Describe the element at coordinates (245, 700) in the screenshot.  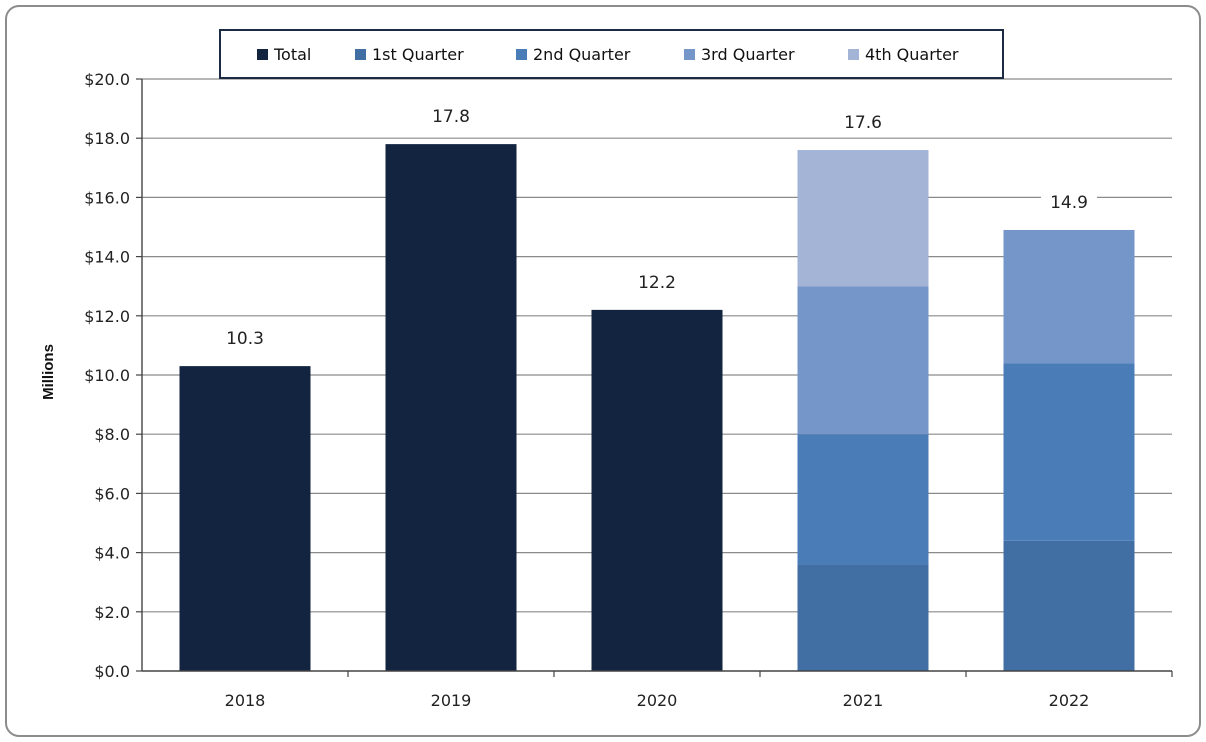
I see `x-tick-label: 2018` at that location.